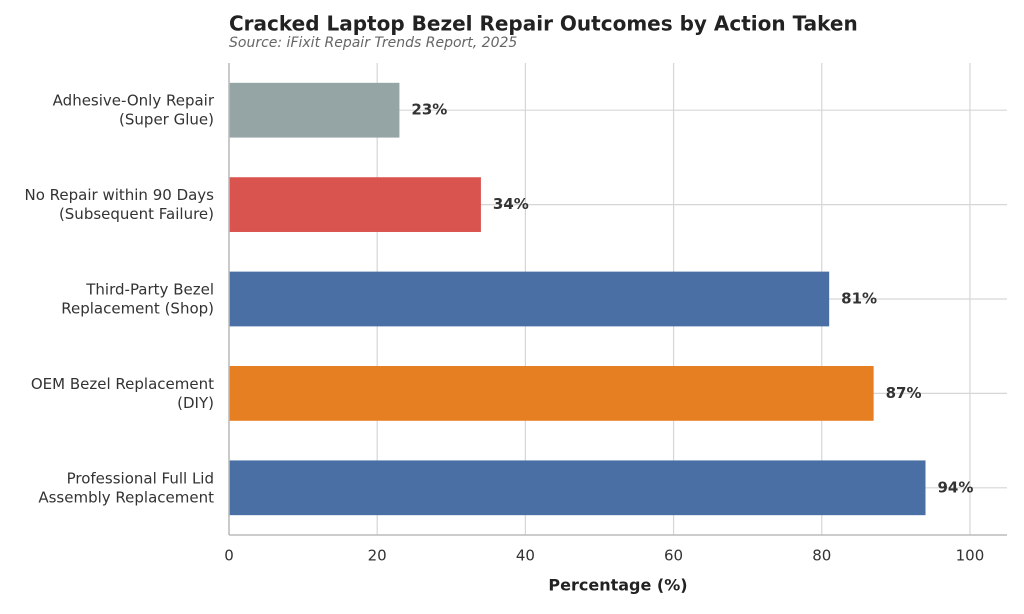  What do you see at coordinates (126, 497) in the screenshot?
I see `y-tick-label-line: Assembly Replacement` at bounding box center [126, 497].